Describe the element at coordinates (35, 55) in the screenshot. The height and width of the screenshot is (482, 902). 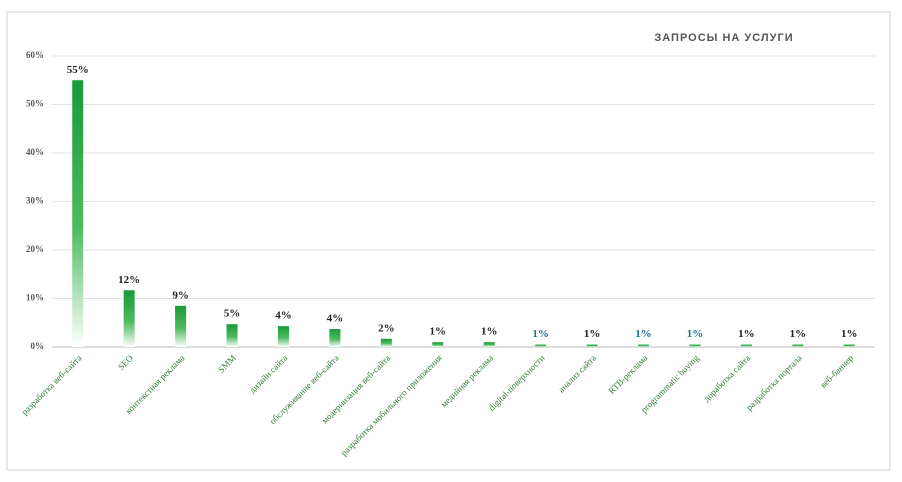
I see `y-tick-label: 60%` at that location.